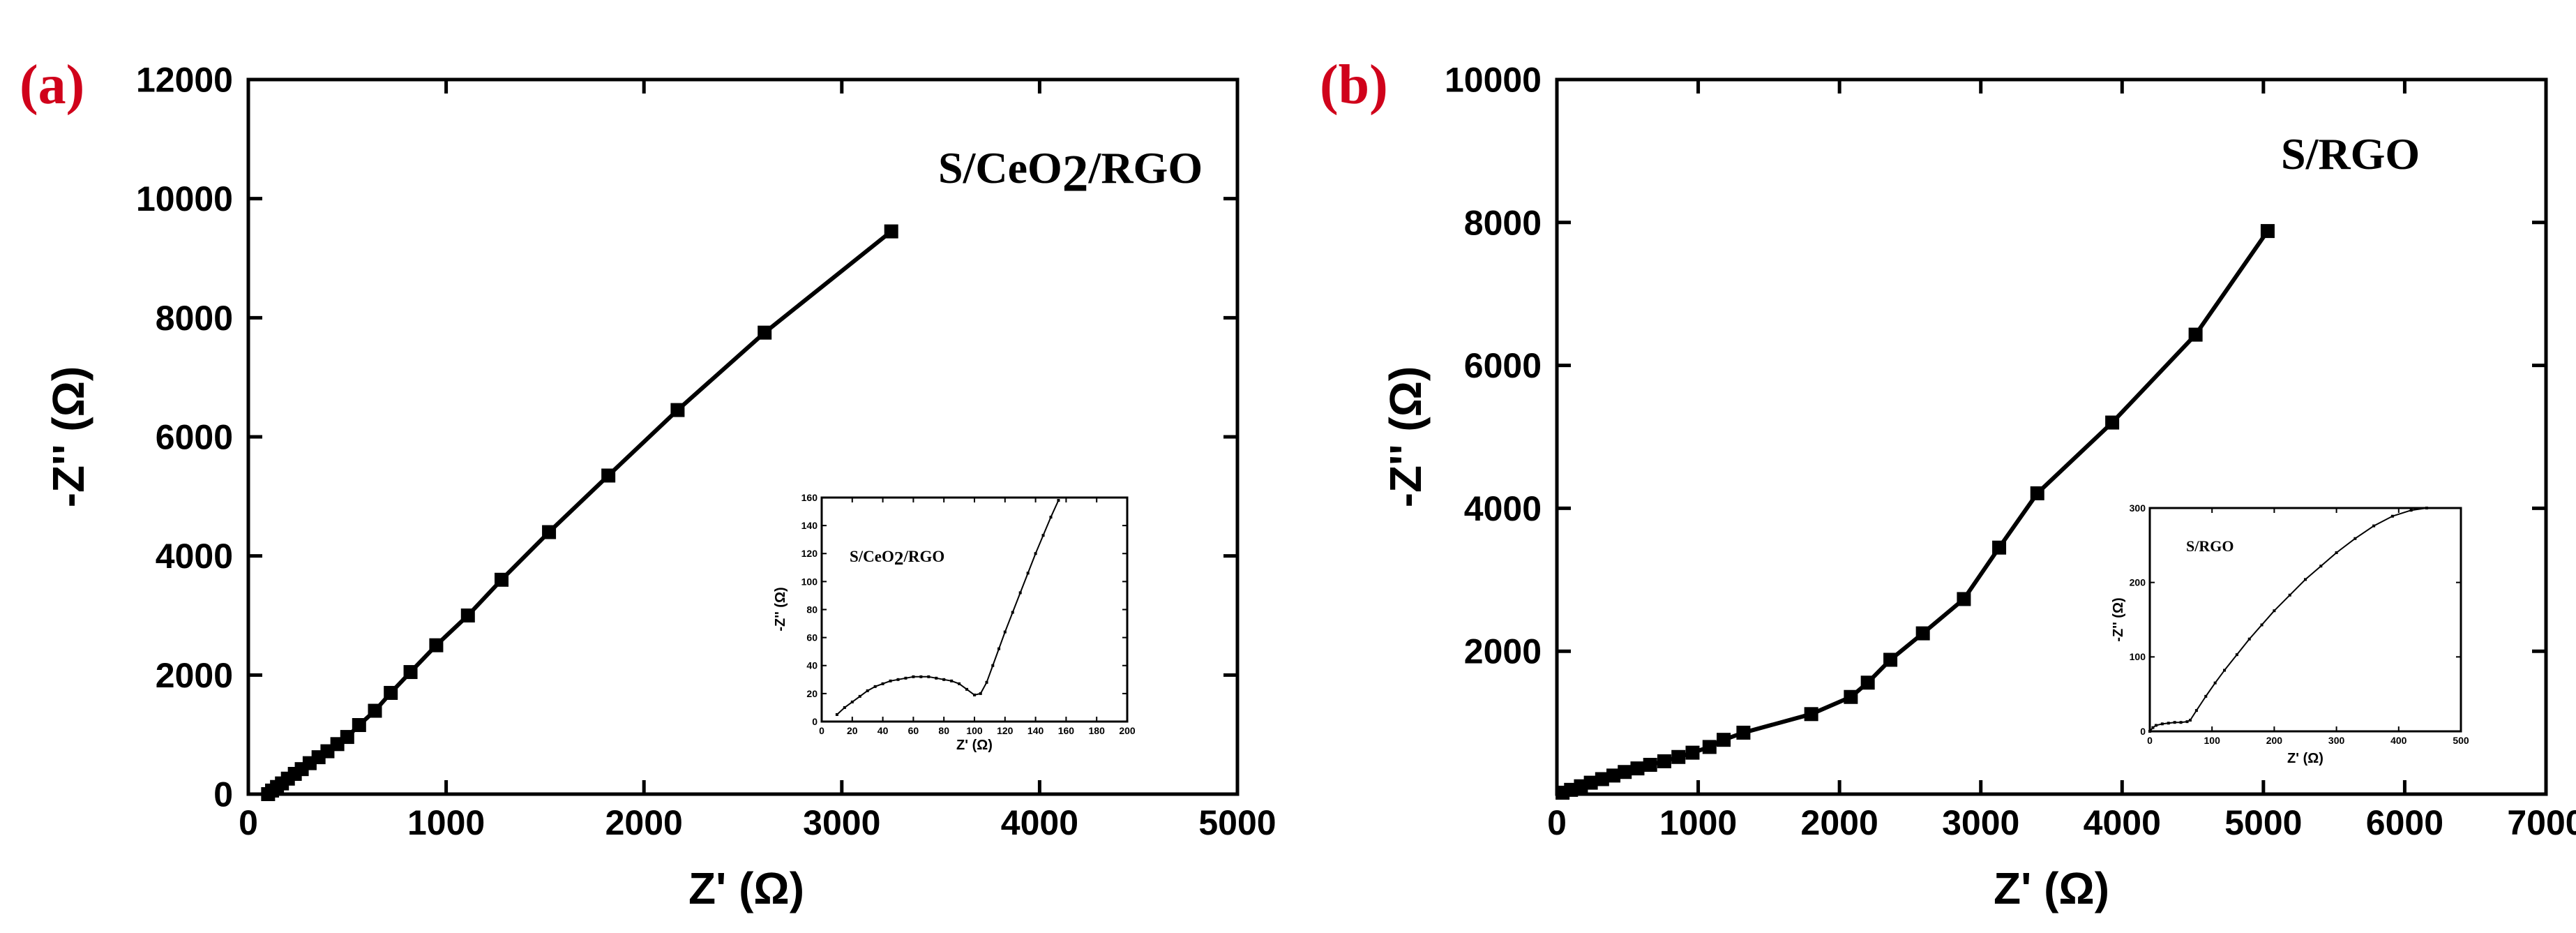  I want to click on inset-y-tick-label: 140, so click(809, 525).